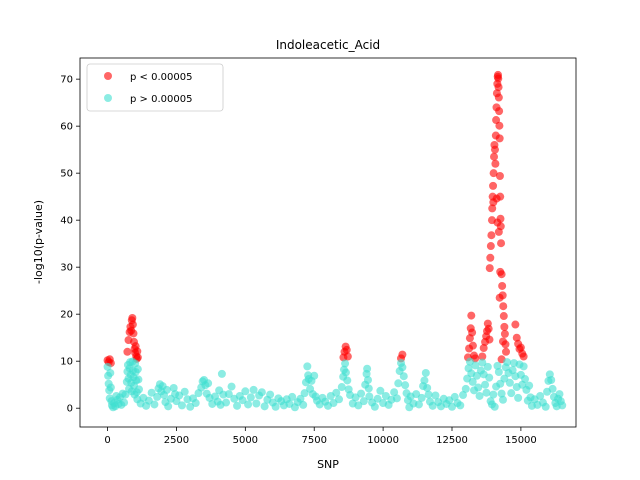  What do you see at coordinates (38, 242) in the screenshot?
I see `y-axis-label: -log10(p-value)` at bounding box center [38, 242].